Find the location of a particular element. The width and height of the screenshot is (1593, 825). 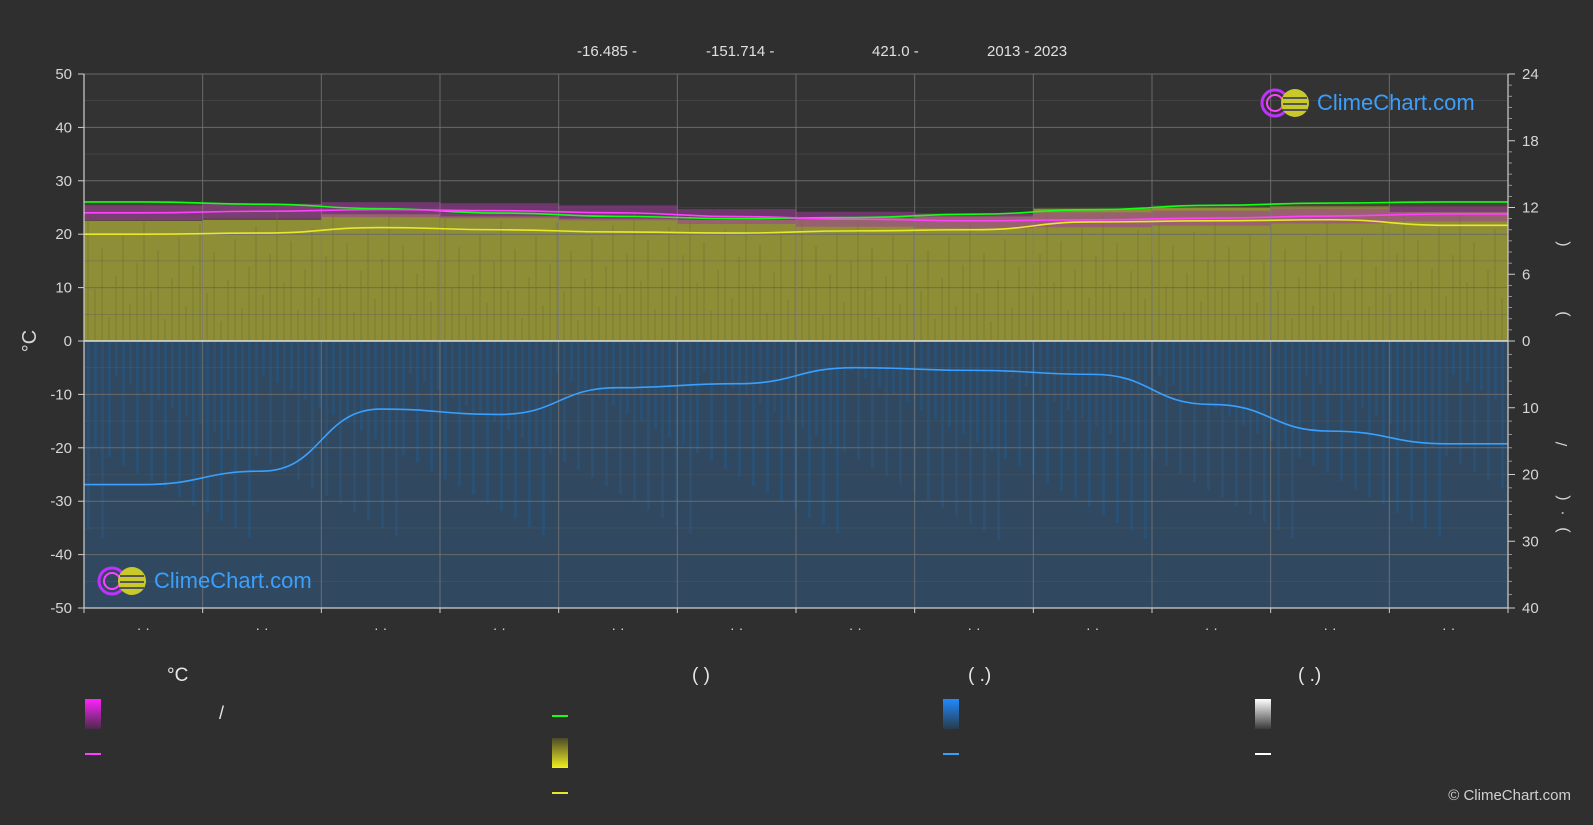

right-hours-tick-label: 0 is located at coordinates (1526, 341).